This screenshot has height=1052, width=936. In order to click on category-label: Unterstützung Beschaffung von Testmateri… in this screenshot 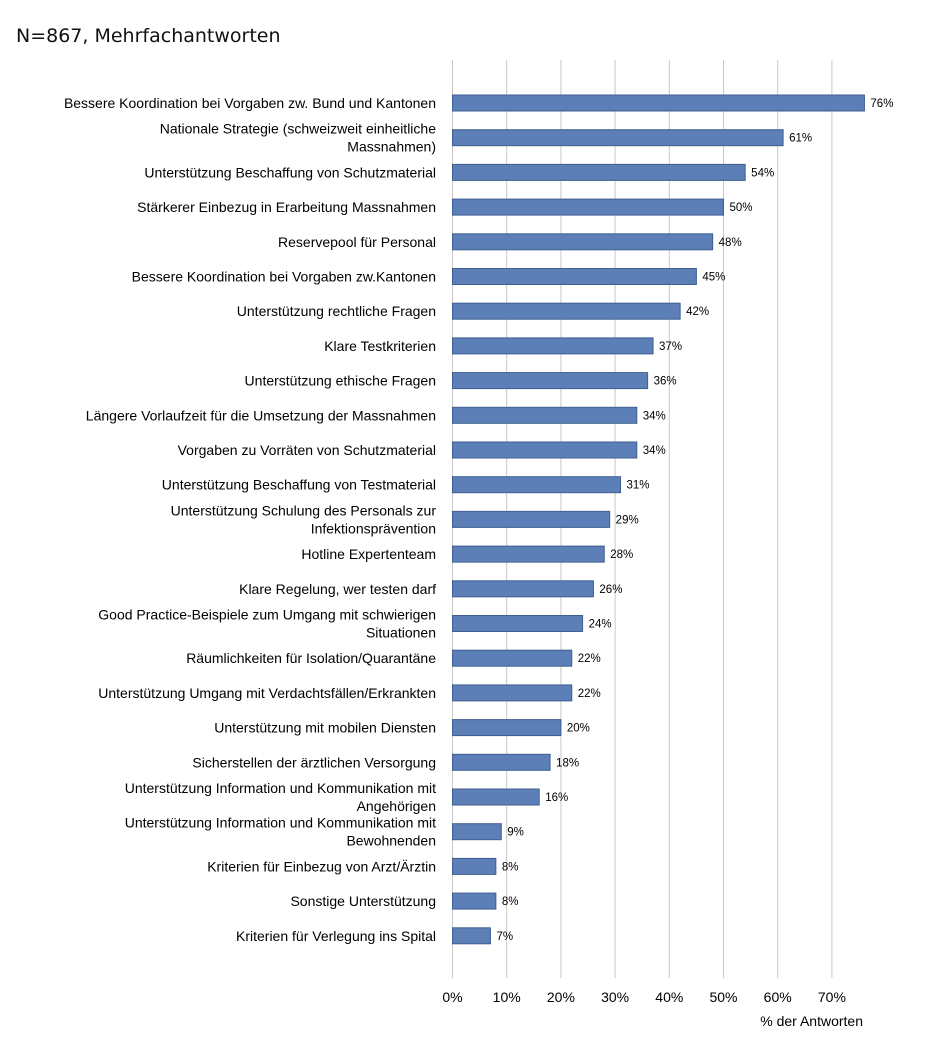, I will do `click(299, 485)`.